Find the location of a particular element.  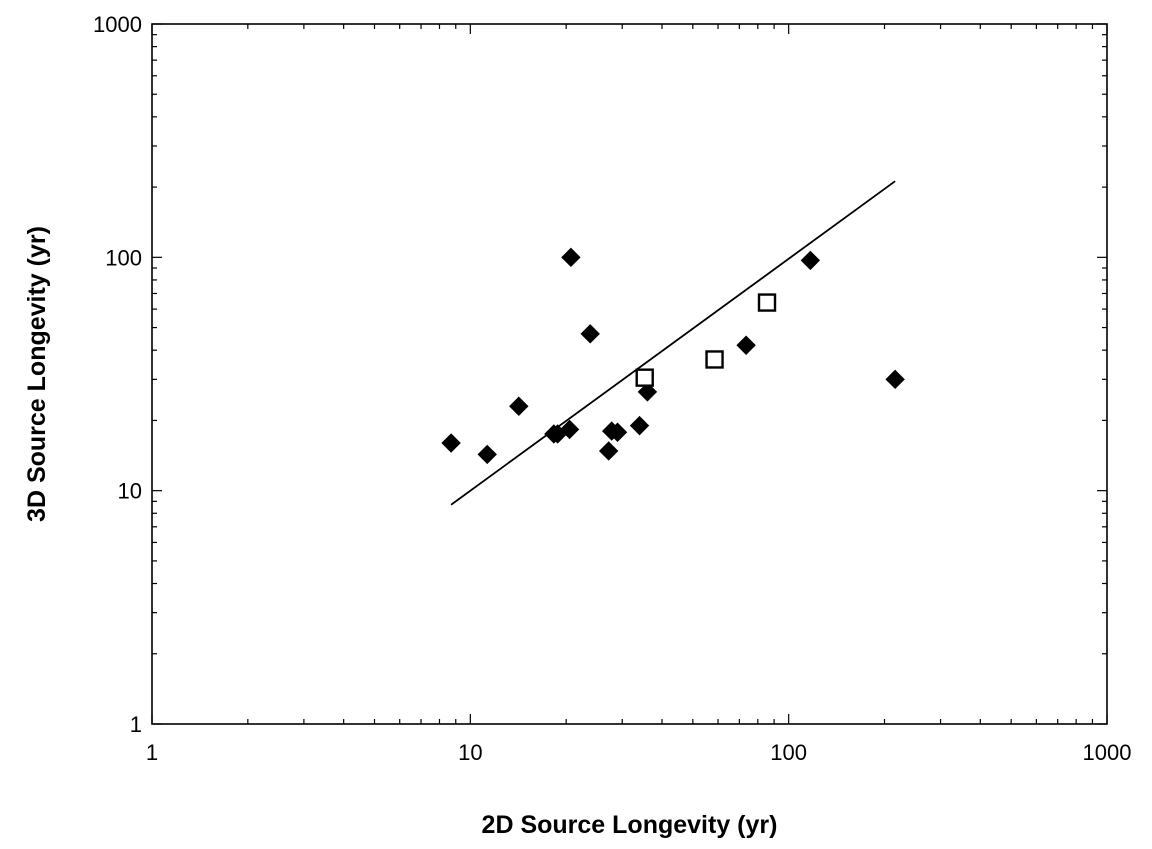

y-tick-label: 100 is located at coordinates (123, 257).